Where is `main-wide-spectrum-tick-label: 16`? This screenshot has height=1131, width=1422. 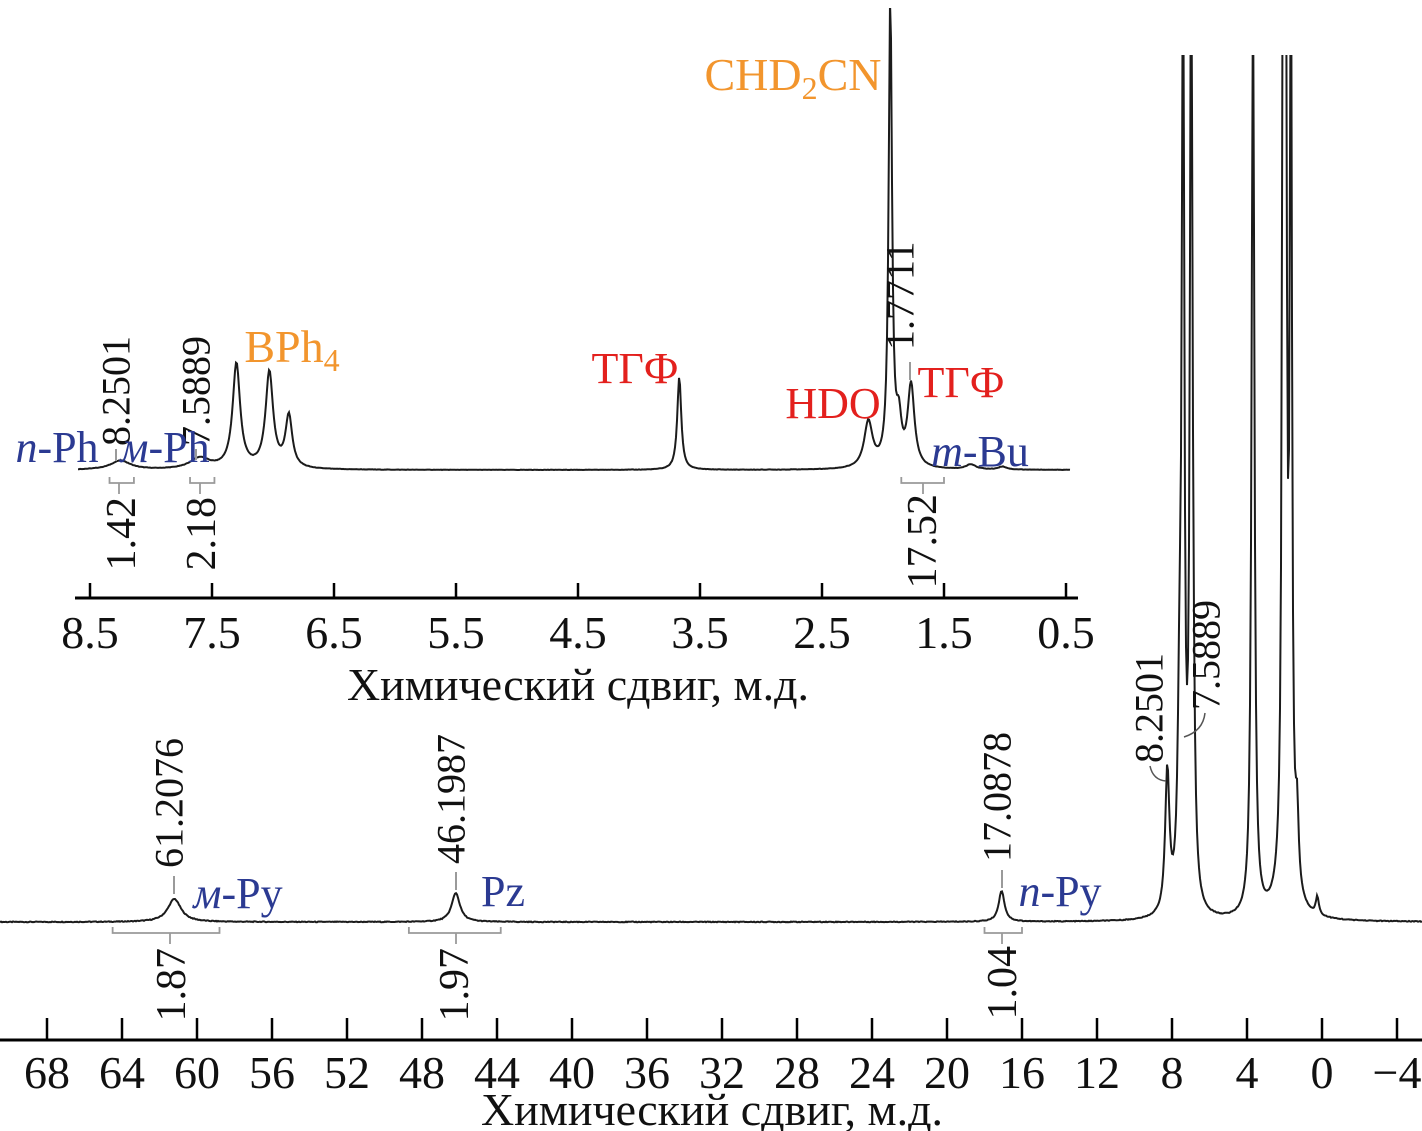
main-wide-spectrum-tick-label: 16 is located at coordinates (1022, 1072).